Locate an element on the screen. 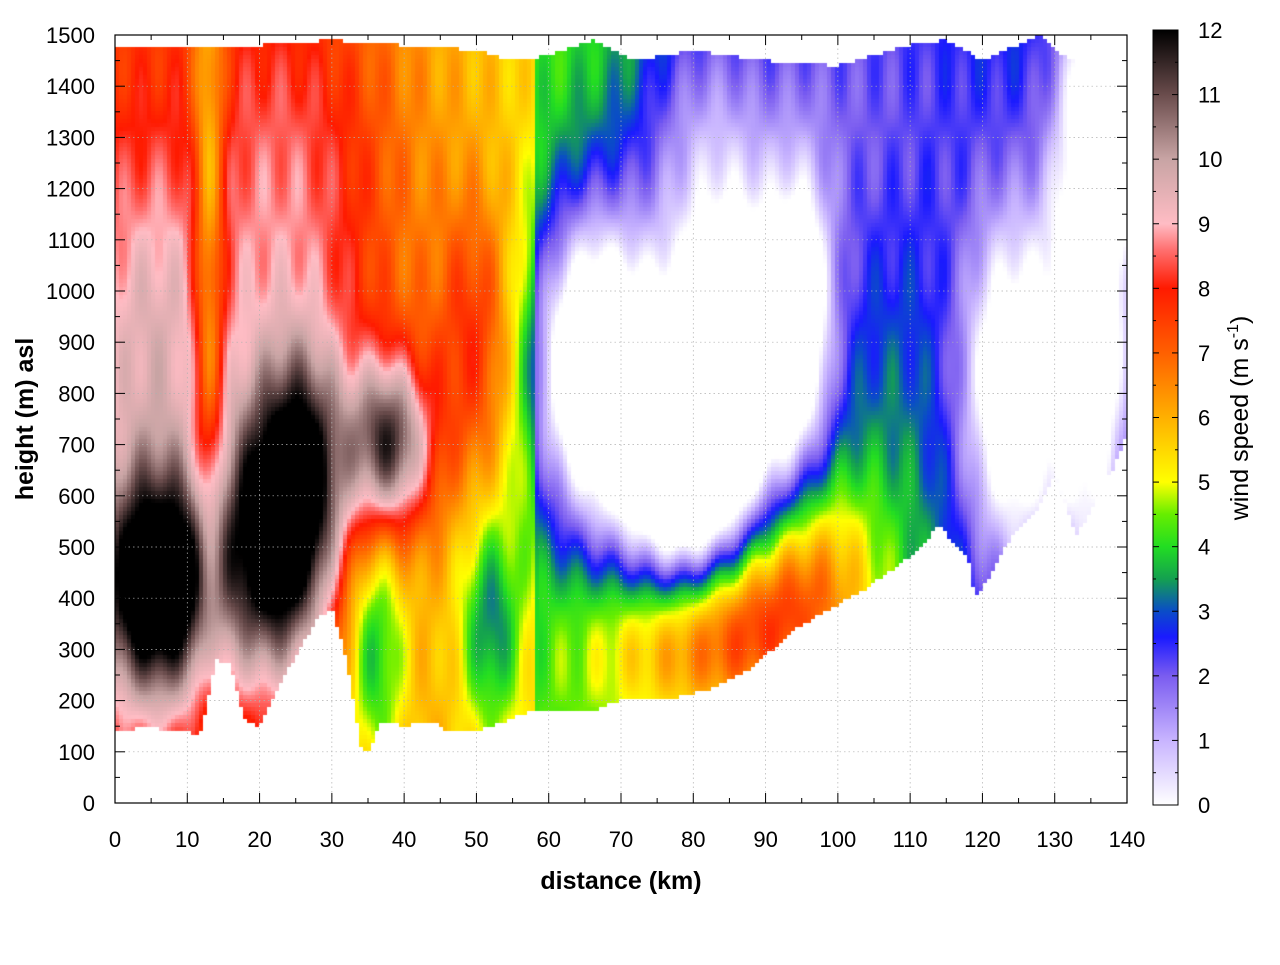  x-tick-label: 130 is located at coordinates (1054, 839).